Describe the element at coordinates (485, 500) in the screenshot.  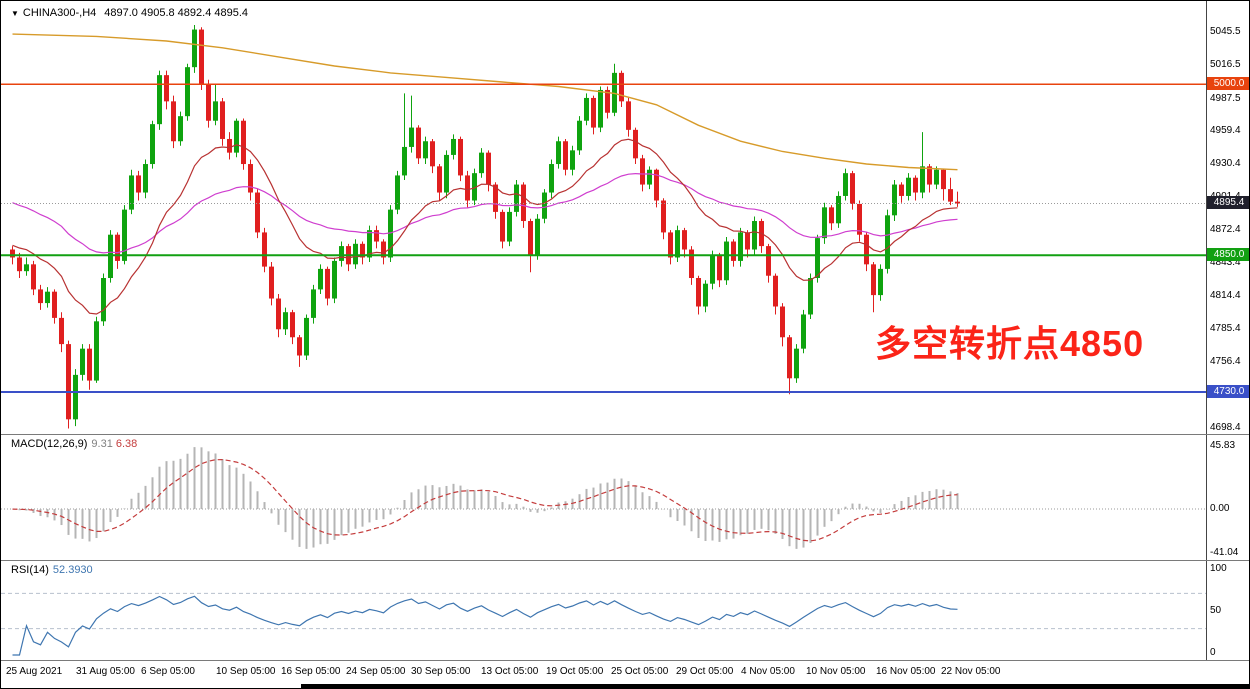
I see `macd-signal-line` at that location.